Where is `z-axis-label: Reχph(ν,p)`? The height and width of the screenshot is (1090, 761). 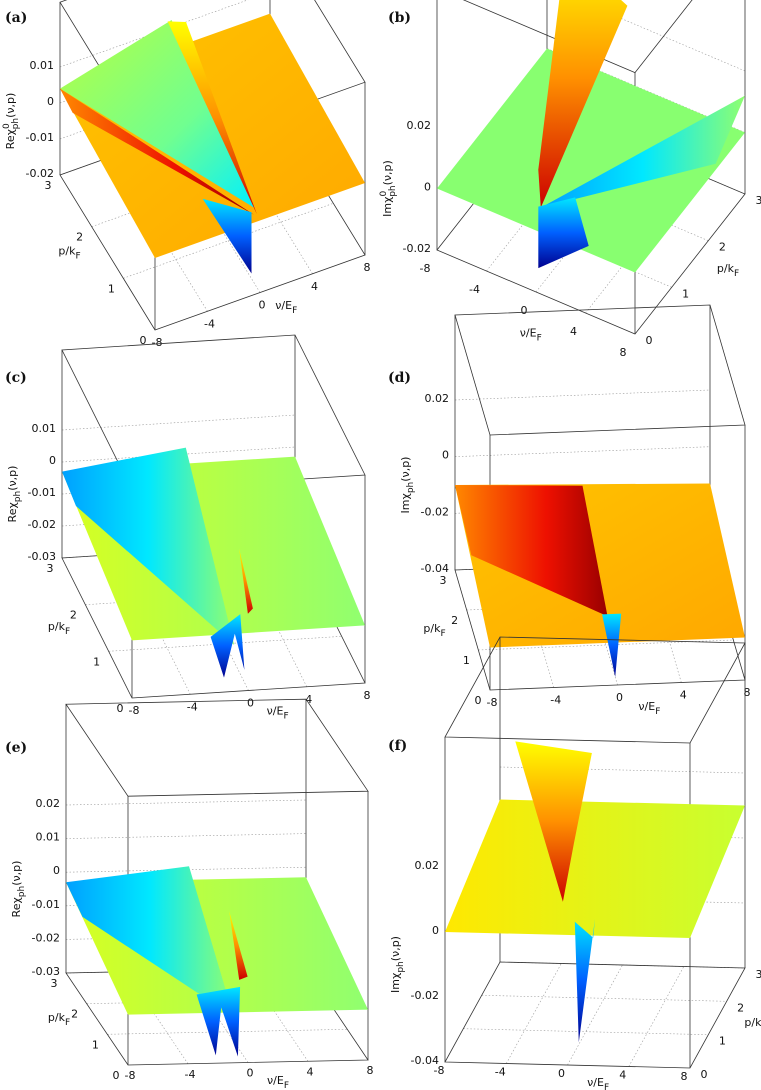 z-axis-label: Reχph(ν,p) is located at coordinates (14, 494).